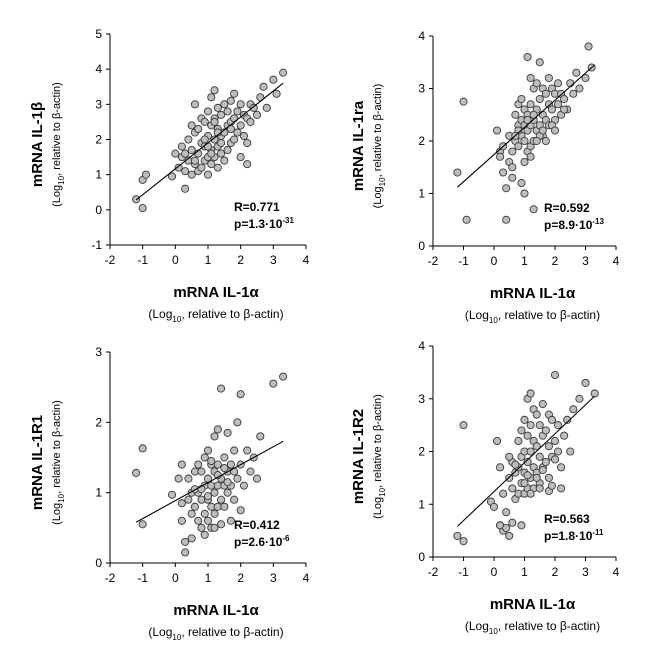 The image size is (650, 660). I want to click on y-axis-title: mRNA IL-1R2, so click(358, 456).